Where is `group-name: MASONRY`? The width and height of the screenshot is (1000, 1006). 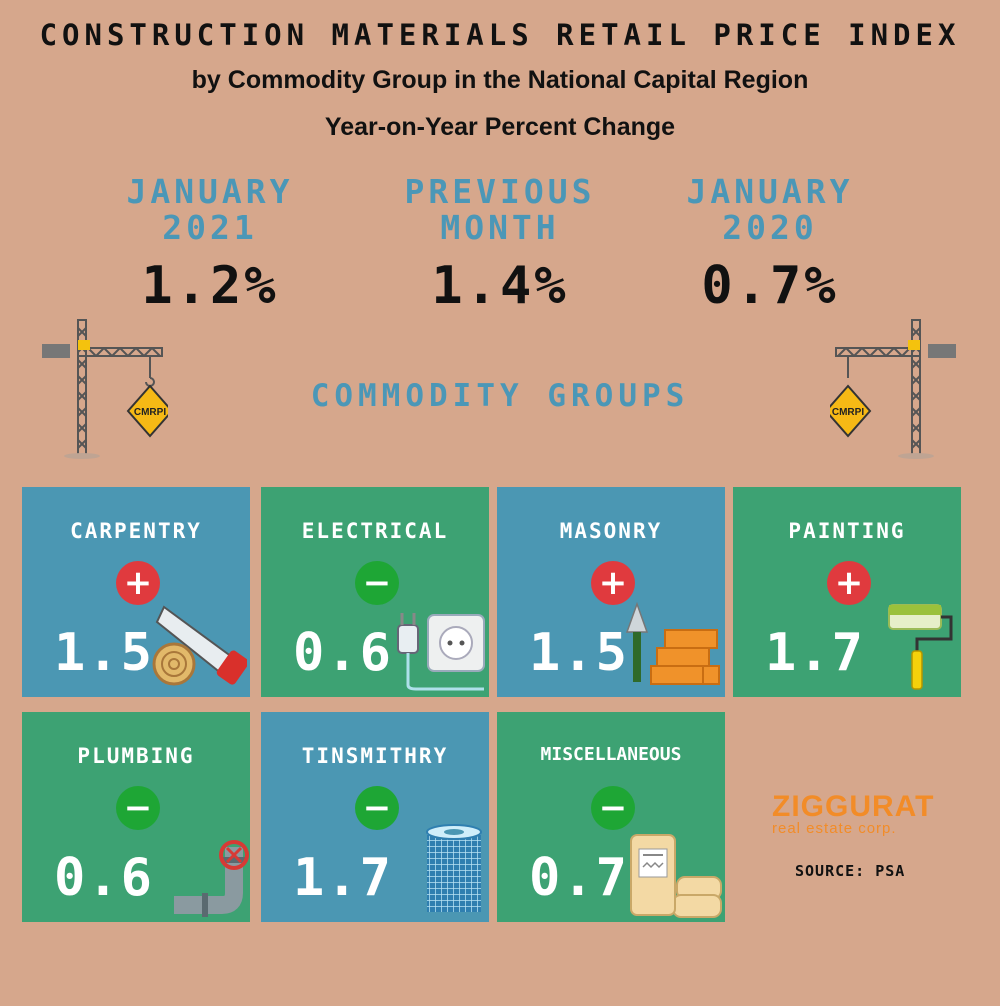
group-name: MASONRY is located at coordinates (611, 531).